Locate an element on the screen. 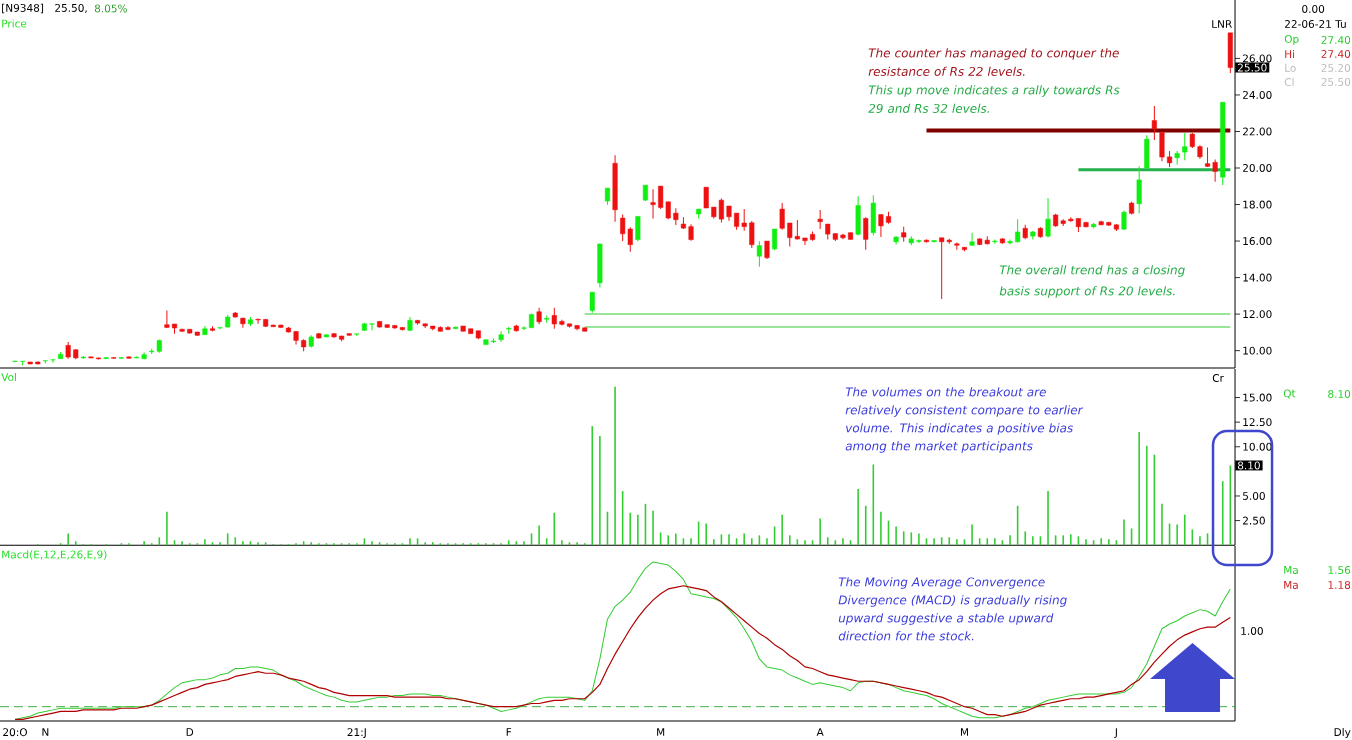 Image resolution: width=1352 pixels, height=740 pixels. x-tick-label: D is located at coordinates (190, 732).